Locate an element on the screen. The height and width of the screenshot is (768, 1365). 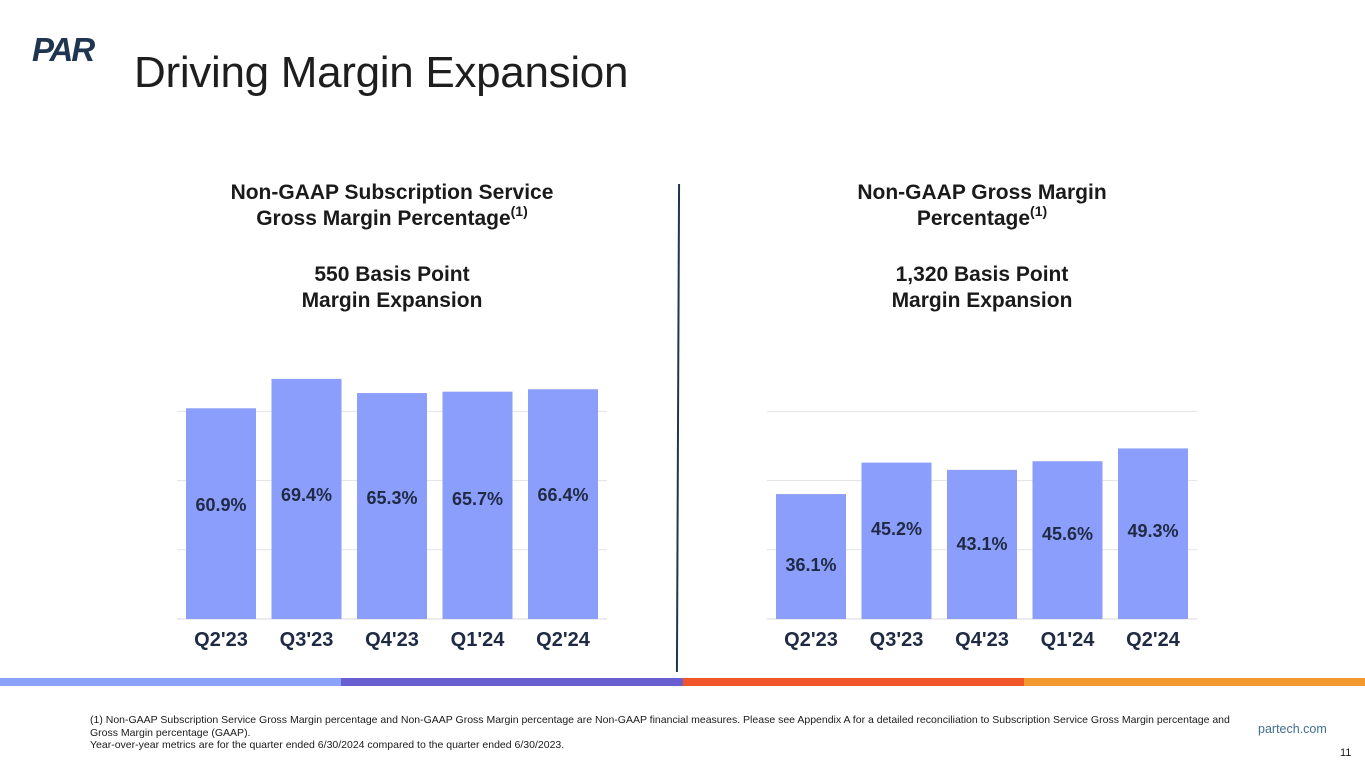
website-link: partech.com is located at coordinates (1292, 729).